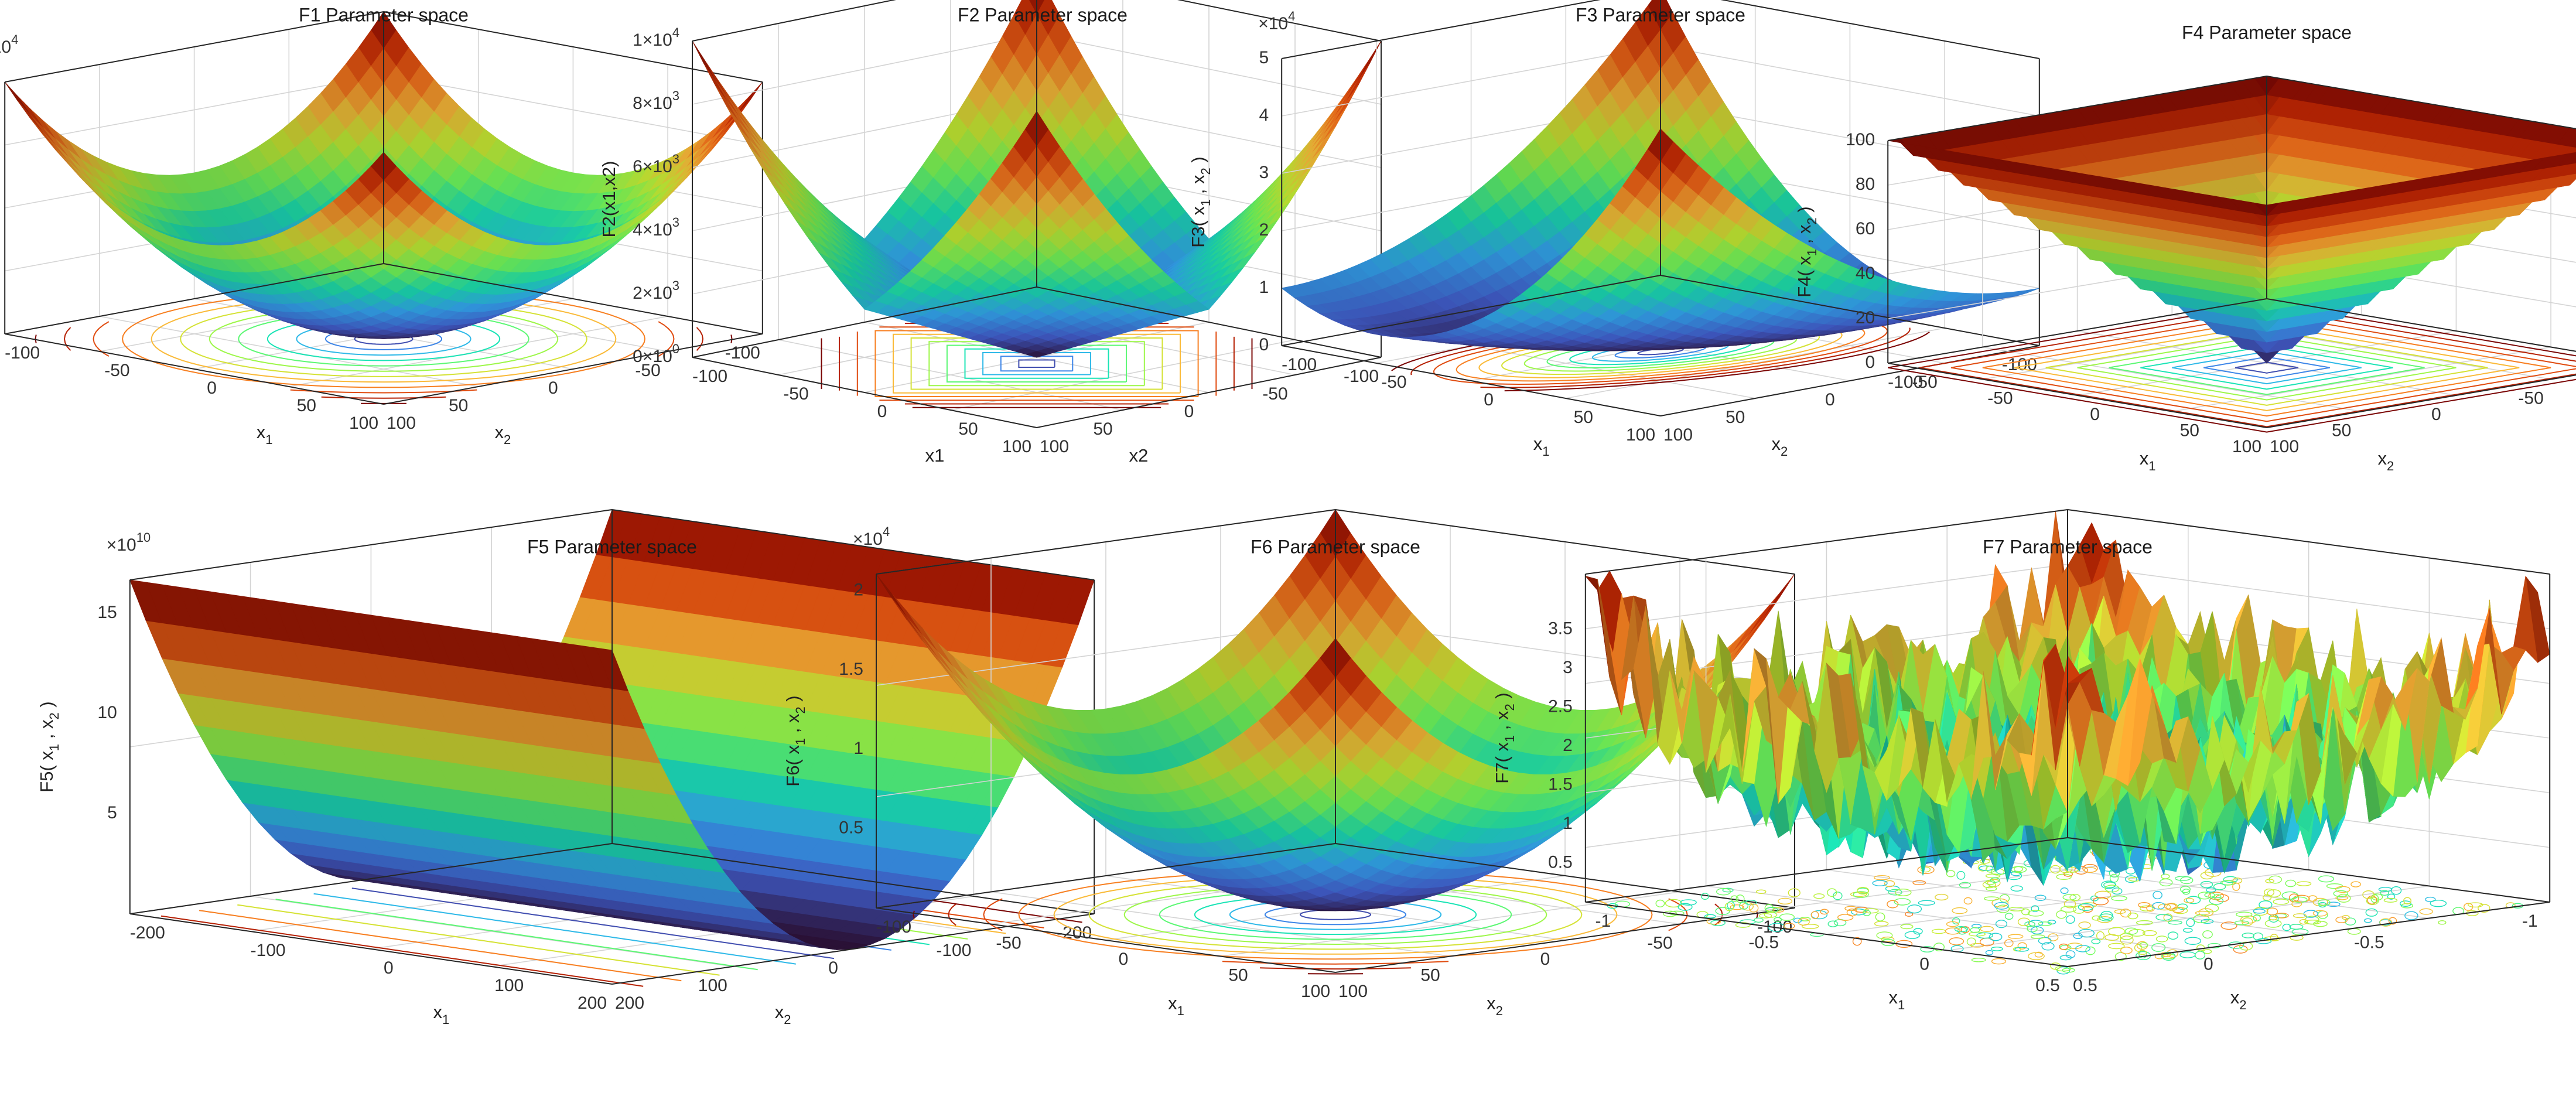 This screenshot has height=1096, width=2576. Describe the element at coordinates (612, 546) in the screenshot. I see `chart-title: F5 Parameter space` at that location.